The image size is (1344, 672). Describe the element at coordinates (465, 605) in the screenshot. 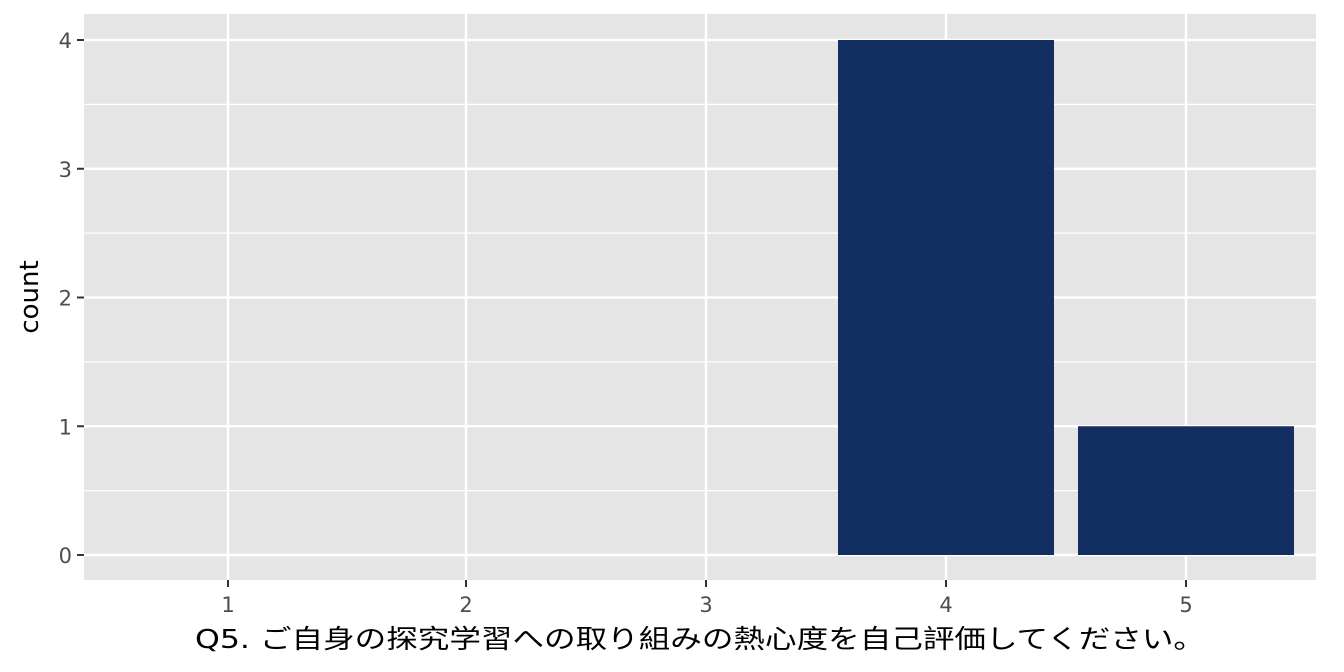

I see `x-tick-label: 2` at that location.